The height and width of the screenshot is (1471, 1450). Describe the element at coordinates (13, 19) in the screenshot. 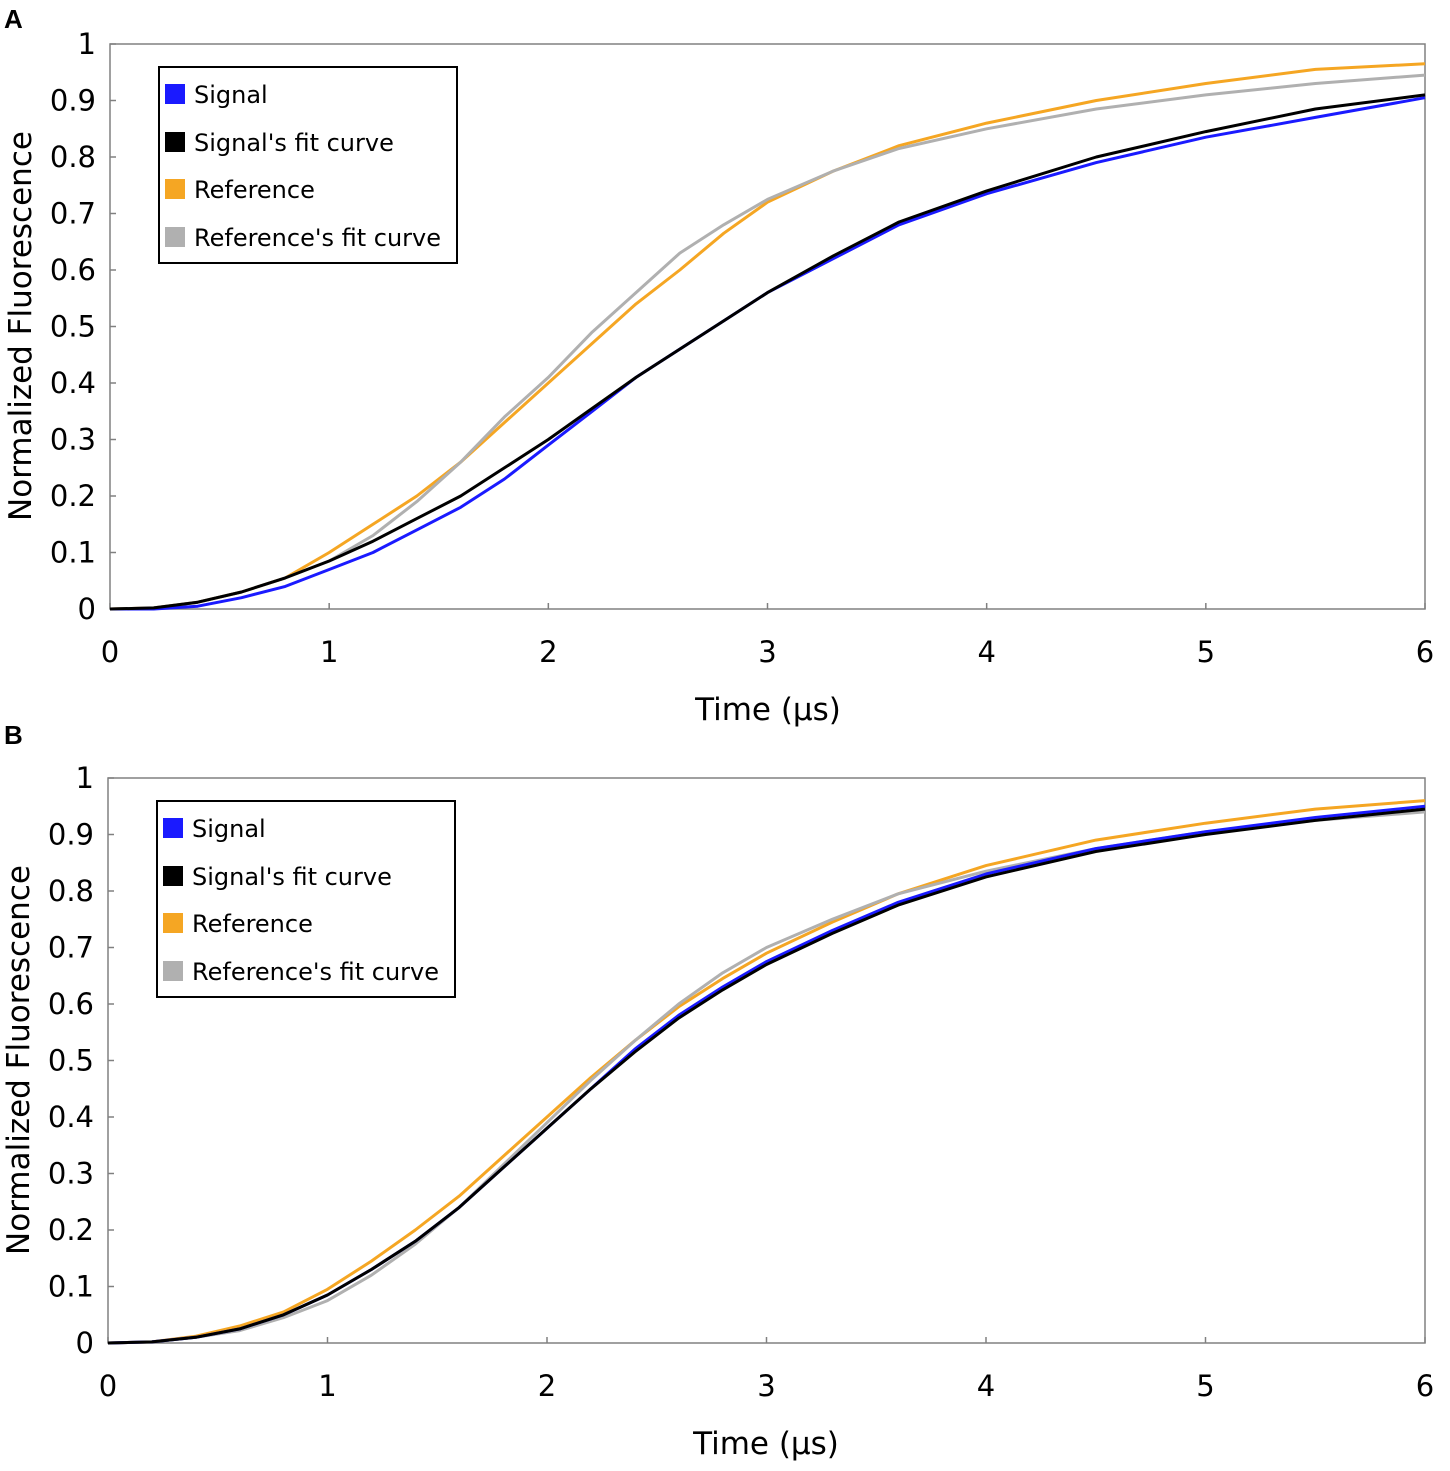

I see `panel-label-a: A` at that location.